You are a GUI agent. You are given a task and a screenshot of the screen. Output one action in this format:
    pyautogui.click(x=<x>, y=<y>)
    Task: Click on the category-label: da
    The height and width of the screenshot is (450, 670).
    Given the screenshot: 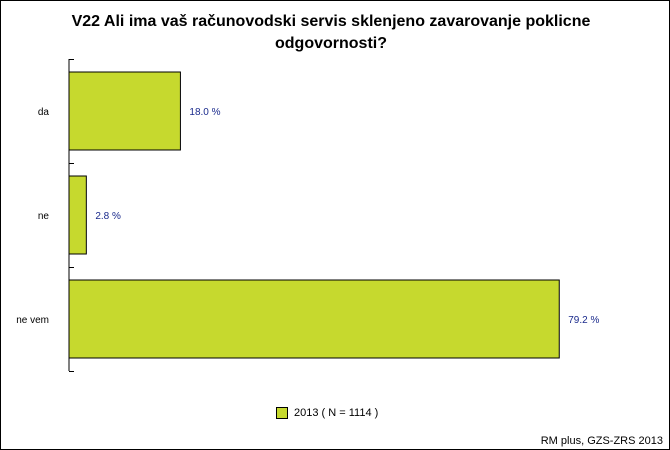 What is the action you would take?
    pyautogui.click(x=44, y=112)
    